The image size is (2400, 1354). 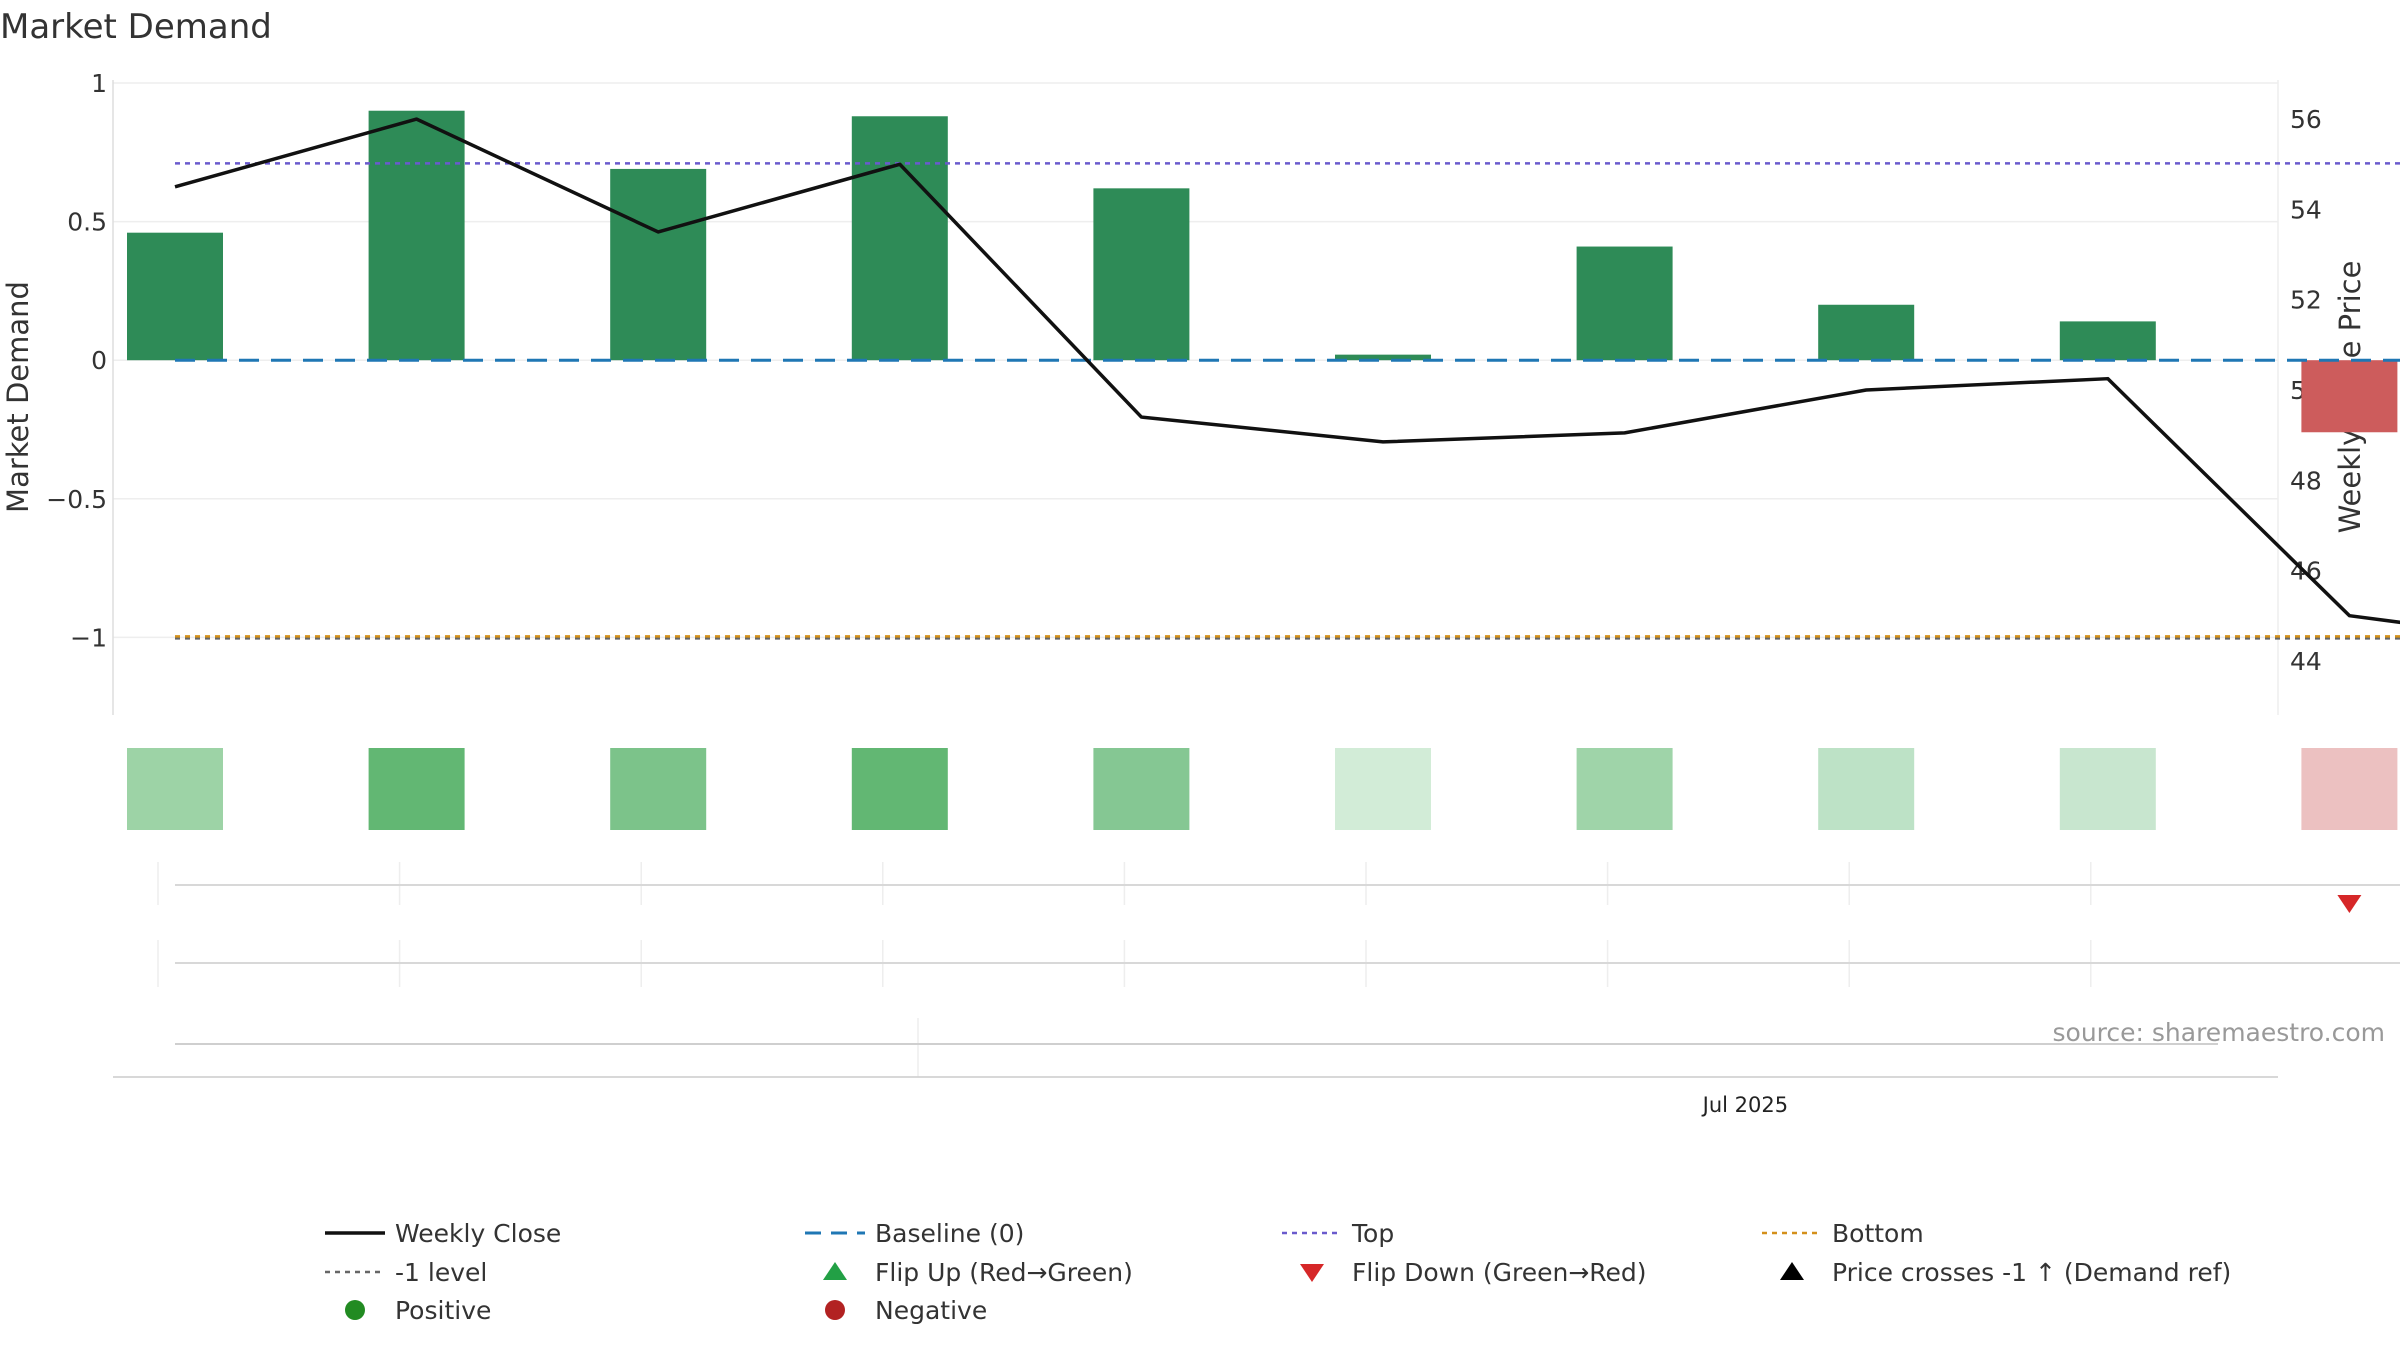 What do you see at coordinates (136, 27) in the screenshot?
I see `chart-title: Market Demand` at bounding box center [136, 27].